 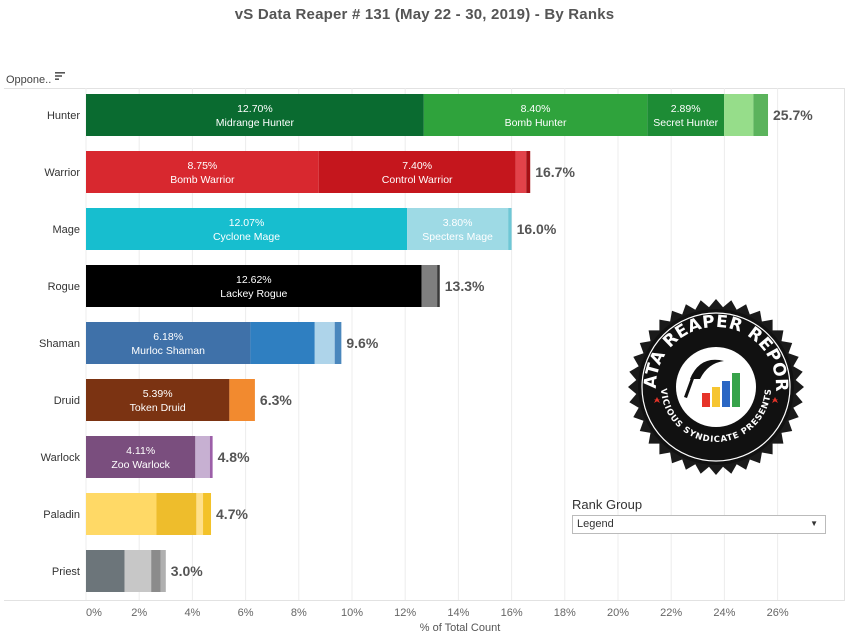 I want to click on segment-percent-label: 8.75%, so click(x=202, y=166).